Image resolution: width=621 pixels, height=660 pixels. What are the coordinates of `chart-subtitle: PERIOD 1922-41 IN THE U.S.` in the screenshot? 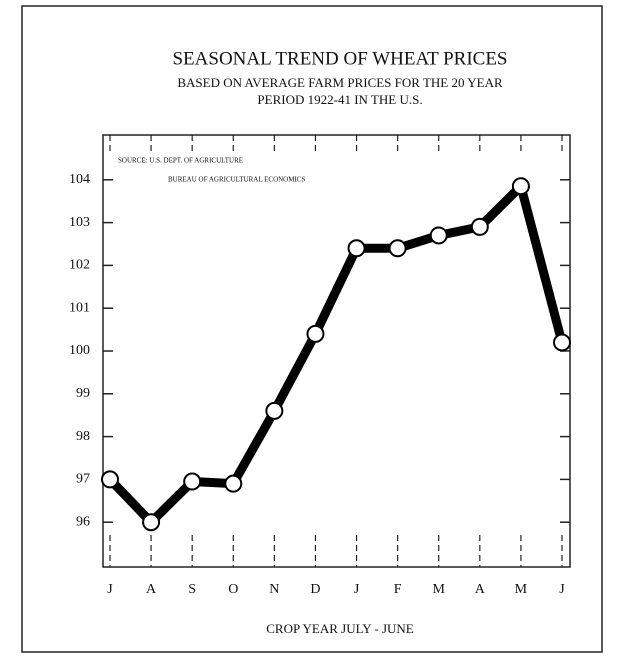 It's located at (339, 99).